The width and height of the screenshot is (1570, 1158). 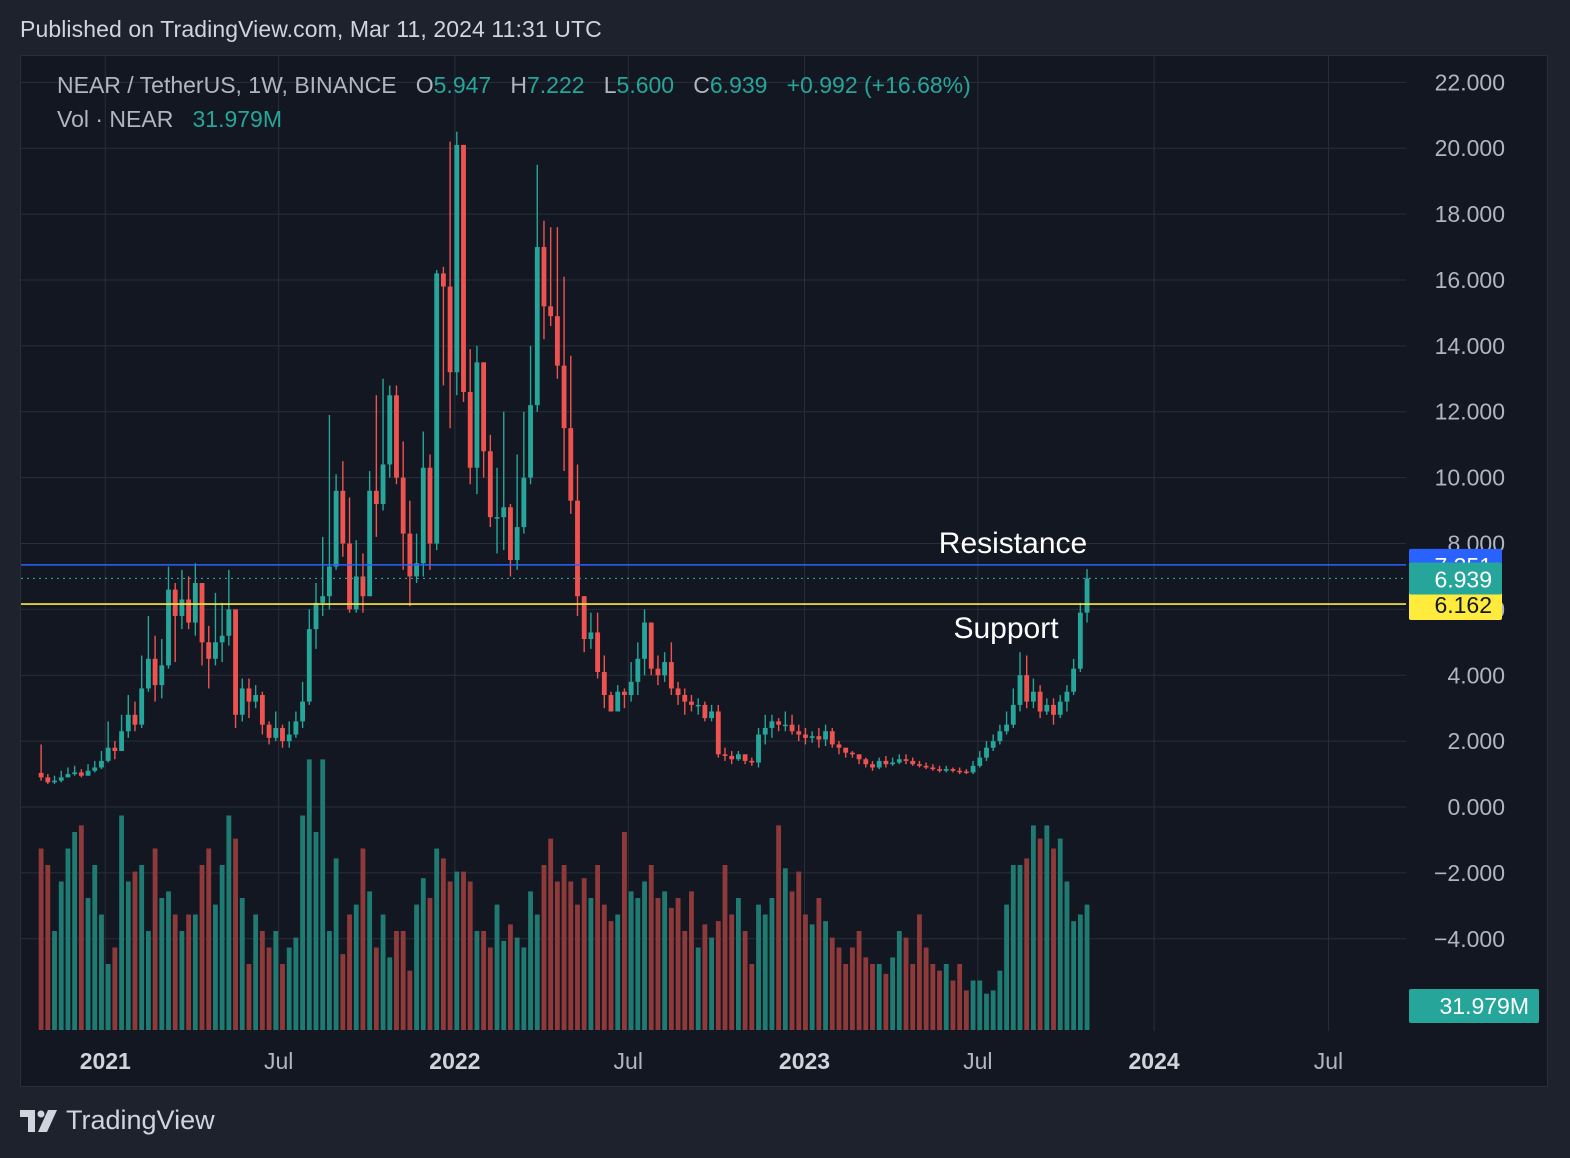 What do you see at coordinates (738, 85) in the screenshot?
I see `close-value: 6.939` at bounding box center [738, 85].